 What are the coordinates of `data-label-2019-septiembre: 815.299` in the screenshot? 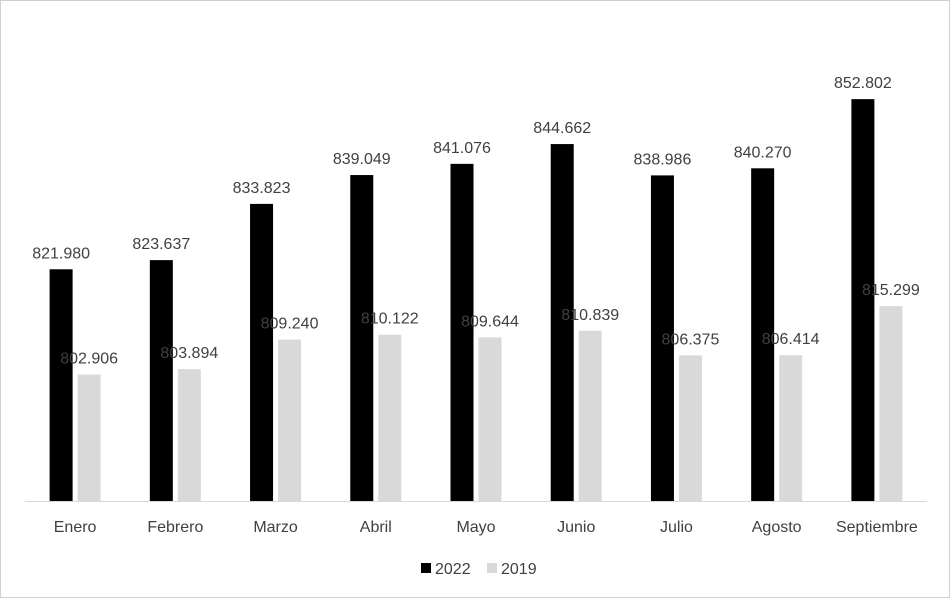 It's located at (891, 290).